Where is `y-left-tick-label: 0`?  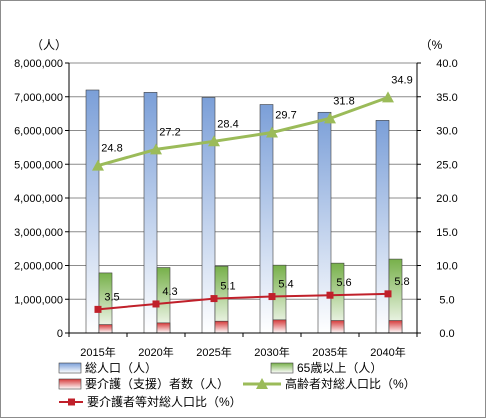
y-left-tick-label: 0 is located at coordinates (60, 334).